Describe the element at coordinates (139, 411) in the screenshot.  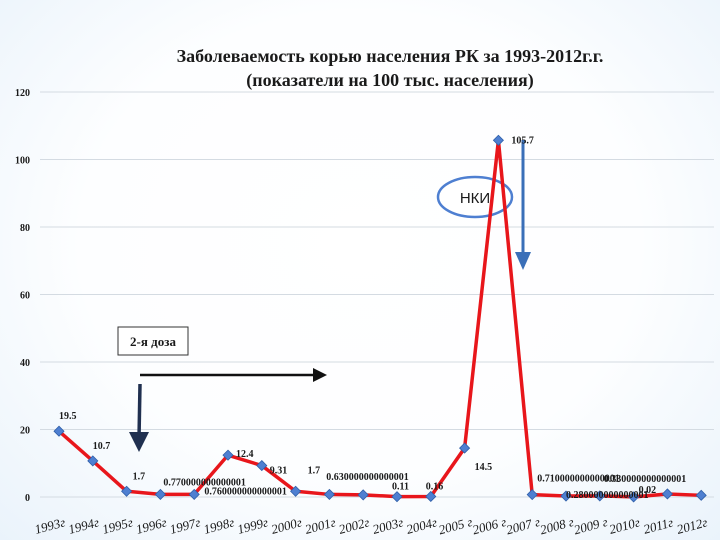
I see `dose-down-arrow` at that location.